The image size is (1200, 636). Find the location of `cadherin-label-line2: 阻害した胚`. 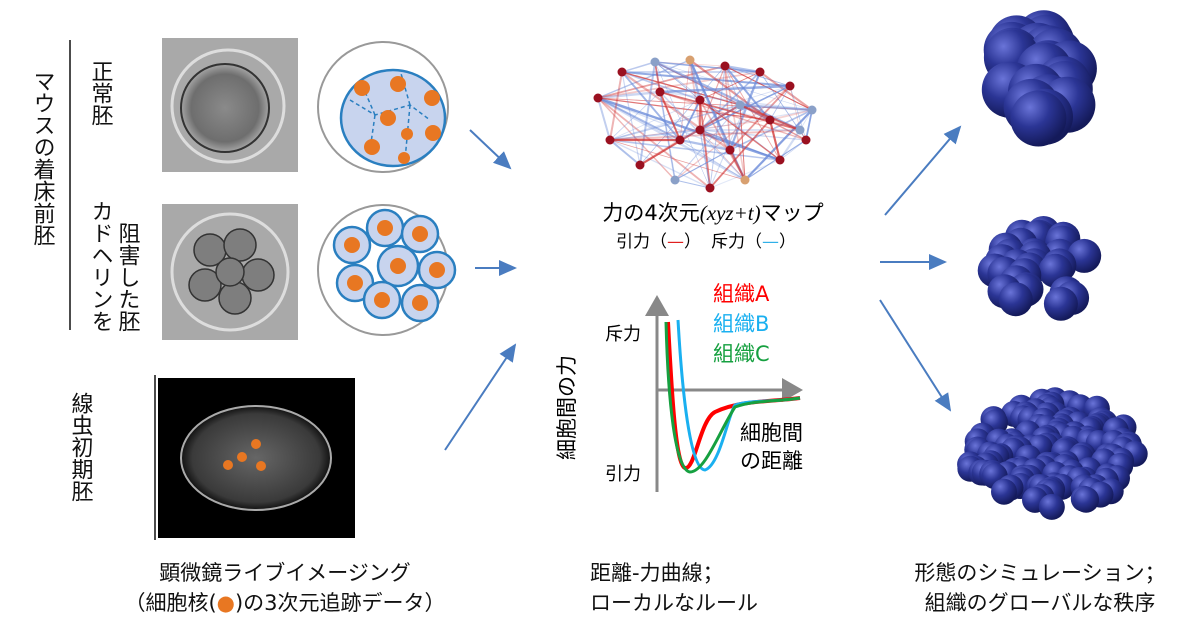

cadherin-label-line2: 阻害した胚 is located at coordinates (128, 277).